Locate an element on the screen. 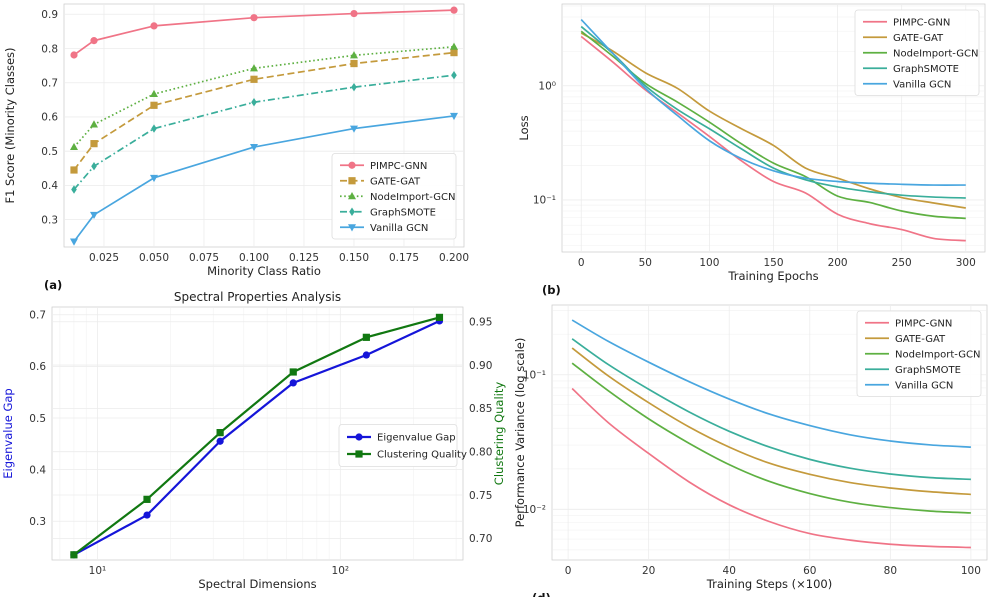 The image size is (997, 597). right-y-tick-label: 0.95 is located at coordinates (480, 323).